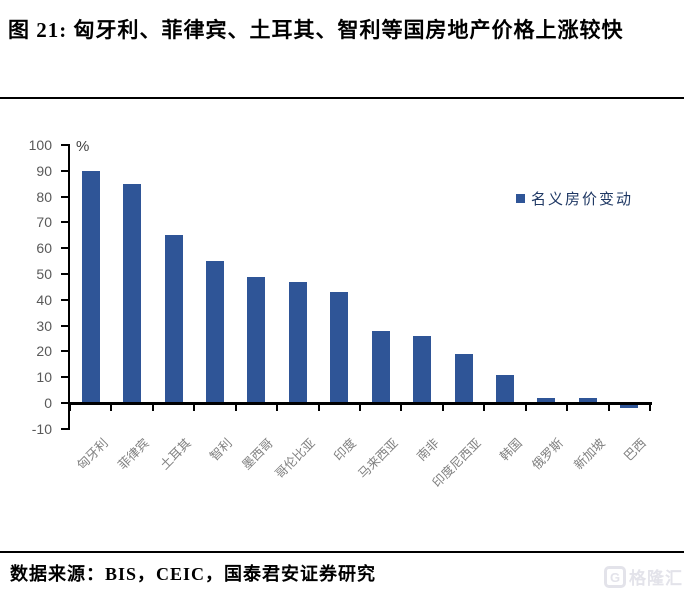  What do you see at coordinates (629, 406) in the screenshot?
I see `bar-巴西` at bounding box center [629, 406].